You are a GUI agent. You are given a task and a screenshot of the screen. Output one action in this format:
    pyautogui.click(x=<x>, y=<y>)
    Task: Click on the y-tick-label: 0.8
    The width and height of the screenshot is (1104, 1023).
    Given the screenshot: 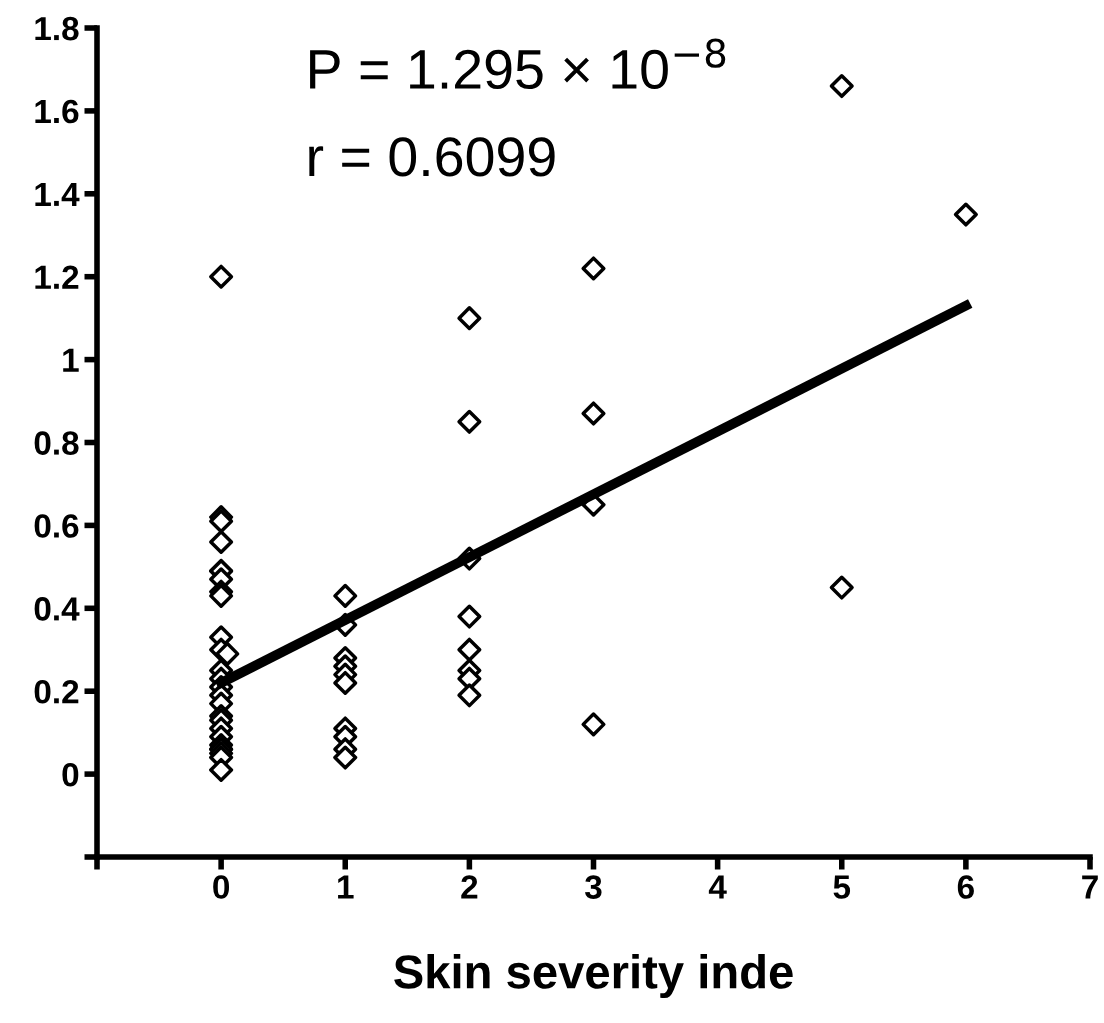 What is the action you would take?
    pyautogui.click(x=56, y=443)
    